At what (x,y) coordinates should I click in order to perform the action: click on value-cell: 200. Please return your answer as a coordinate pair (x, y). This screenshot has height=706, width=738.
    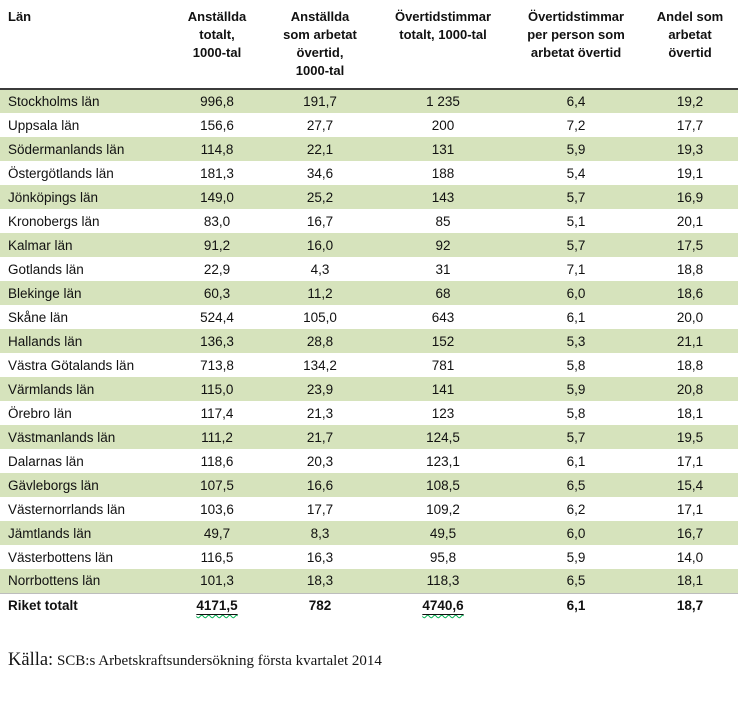
    Looking at the image, I should click on (443, 125).